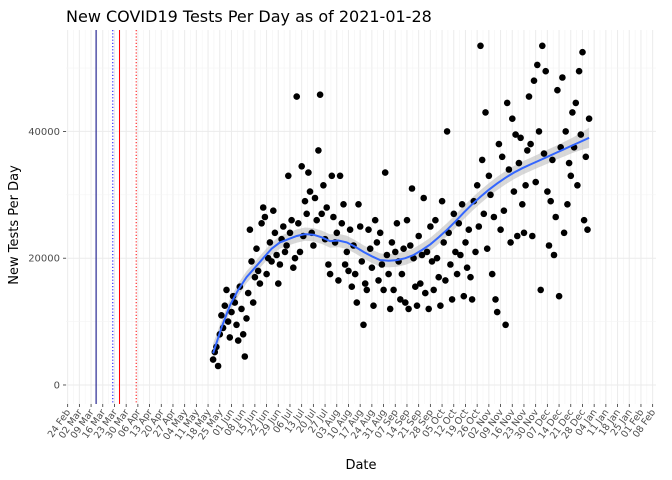 This screenshot has height=480, width=672. What do you see at coordinates (44, 259) in the screenshot?
I see `y-tick-label: 20000` at bounding box center [44, 259].